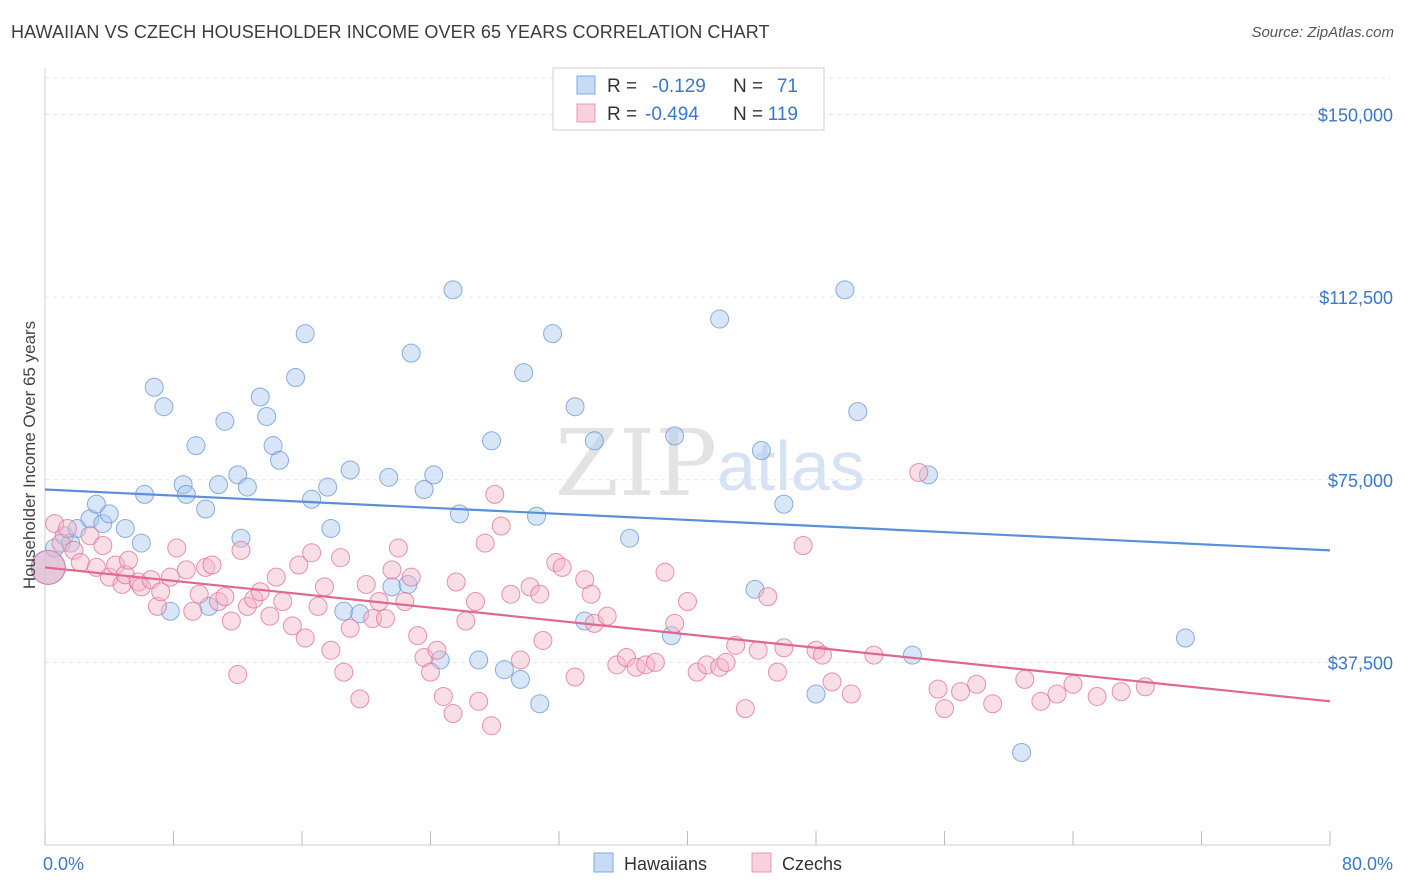 This screenshot has height=892, width=1406. Describe the element at coordinates (1360, 663) in the screenshot. I see `y-tick-label: $37,500` at that location.